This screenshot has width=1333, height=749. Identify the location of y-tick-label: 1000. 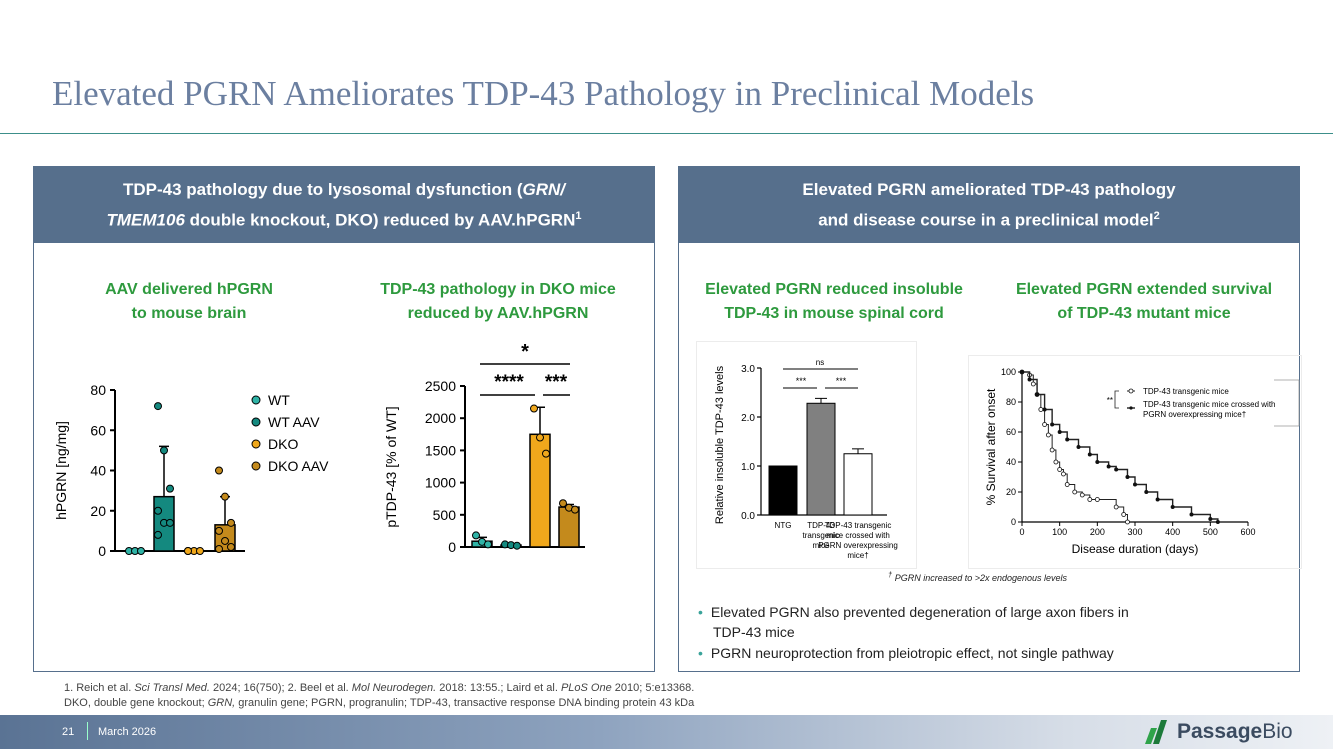
(440, 483).